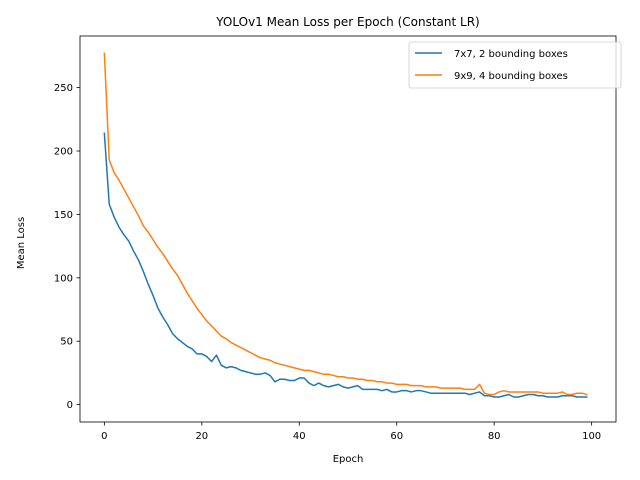 This screenshot has height=480, width=640. Describe the element at coordinates (348, 459) in the screenshot. I see `x-axis-label: Epoch` at that location.